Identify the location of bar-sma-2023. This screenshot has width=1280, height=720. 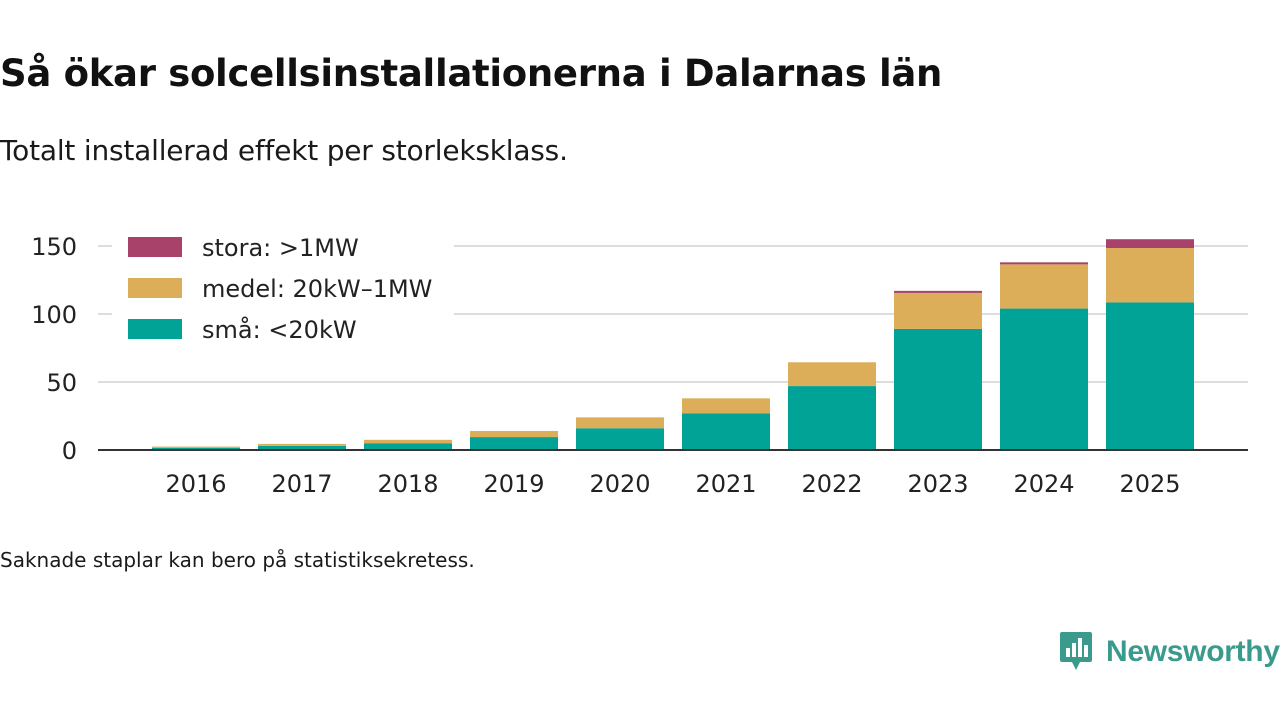
(938, 389).